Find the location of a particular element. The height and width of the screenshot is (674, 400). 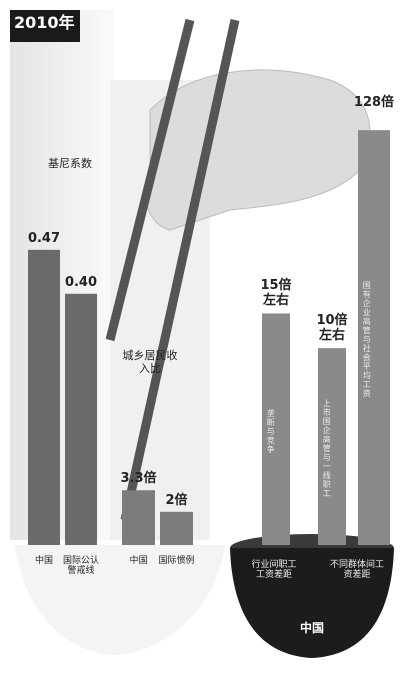

value-label: 0.47 is located at coordinates (44, 238).